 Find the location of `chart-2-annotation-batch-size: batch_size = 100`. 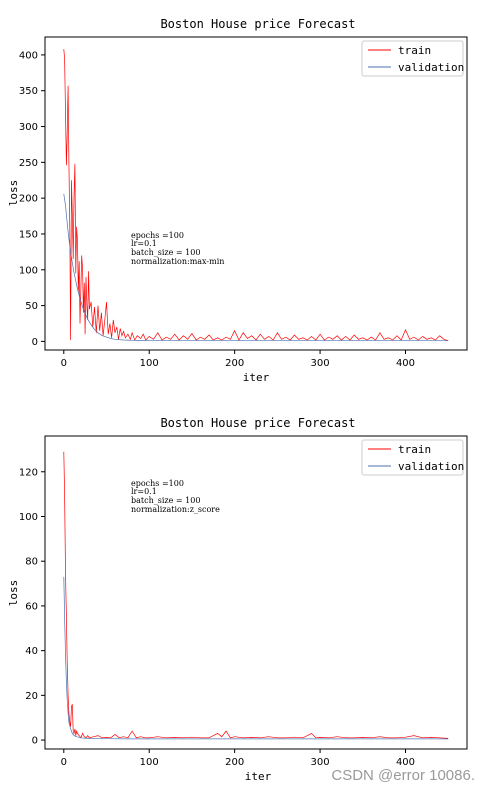

chart-2-annotation-batch-size: batch_size = 100 is located at coordinates (165, 500).